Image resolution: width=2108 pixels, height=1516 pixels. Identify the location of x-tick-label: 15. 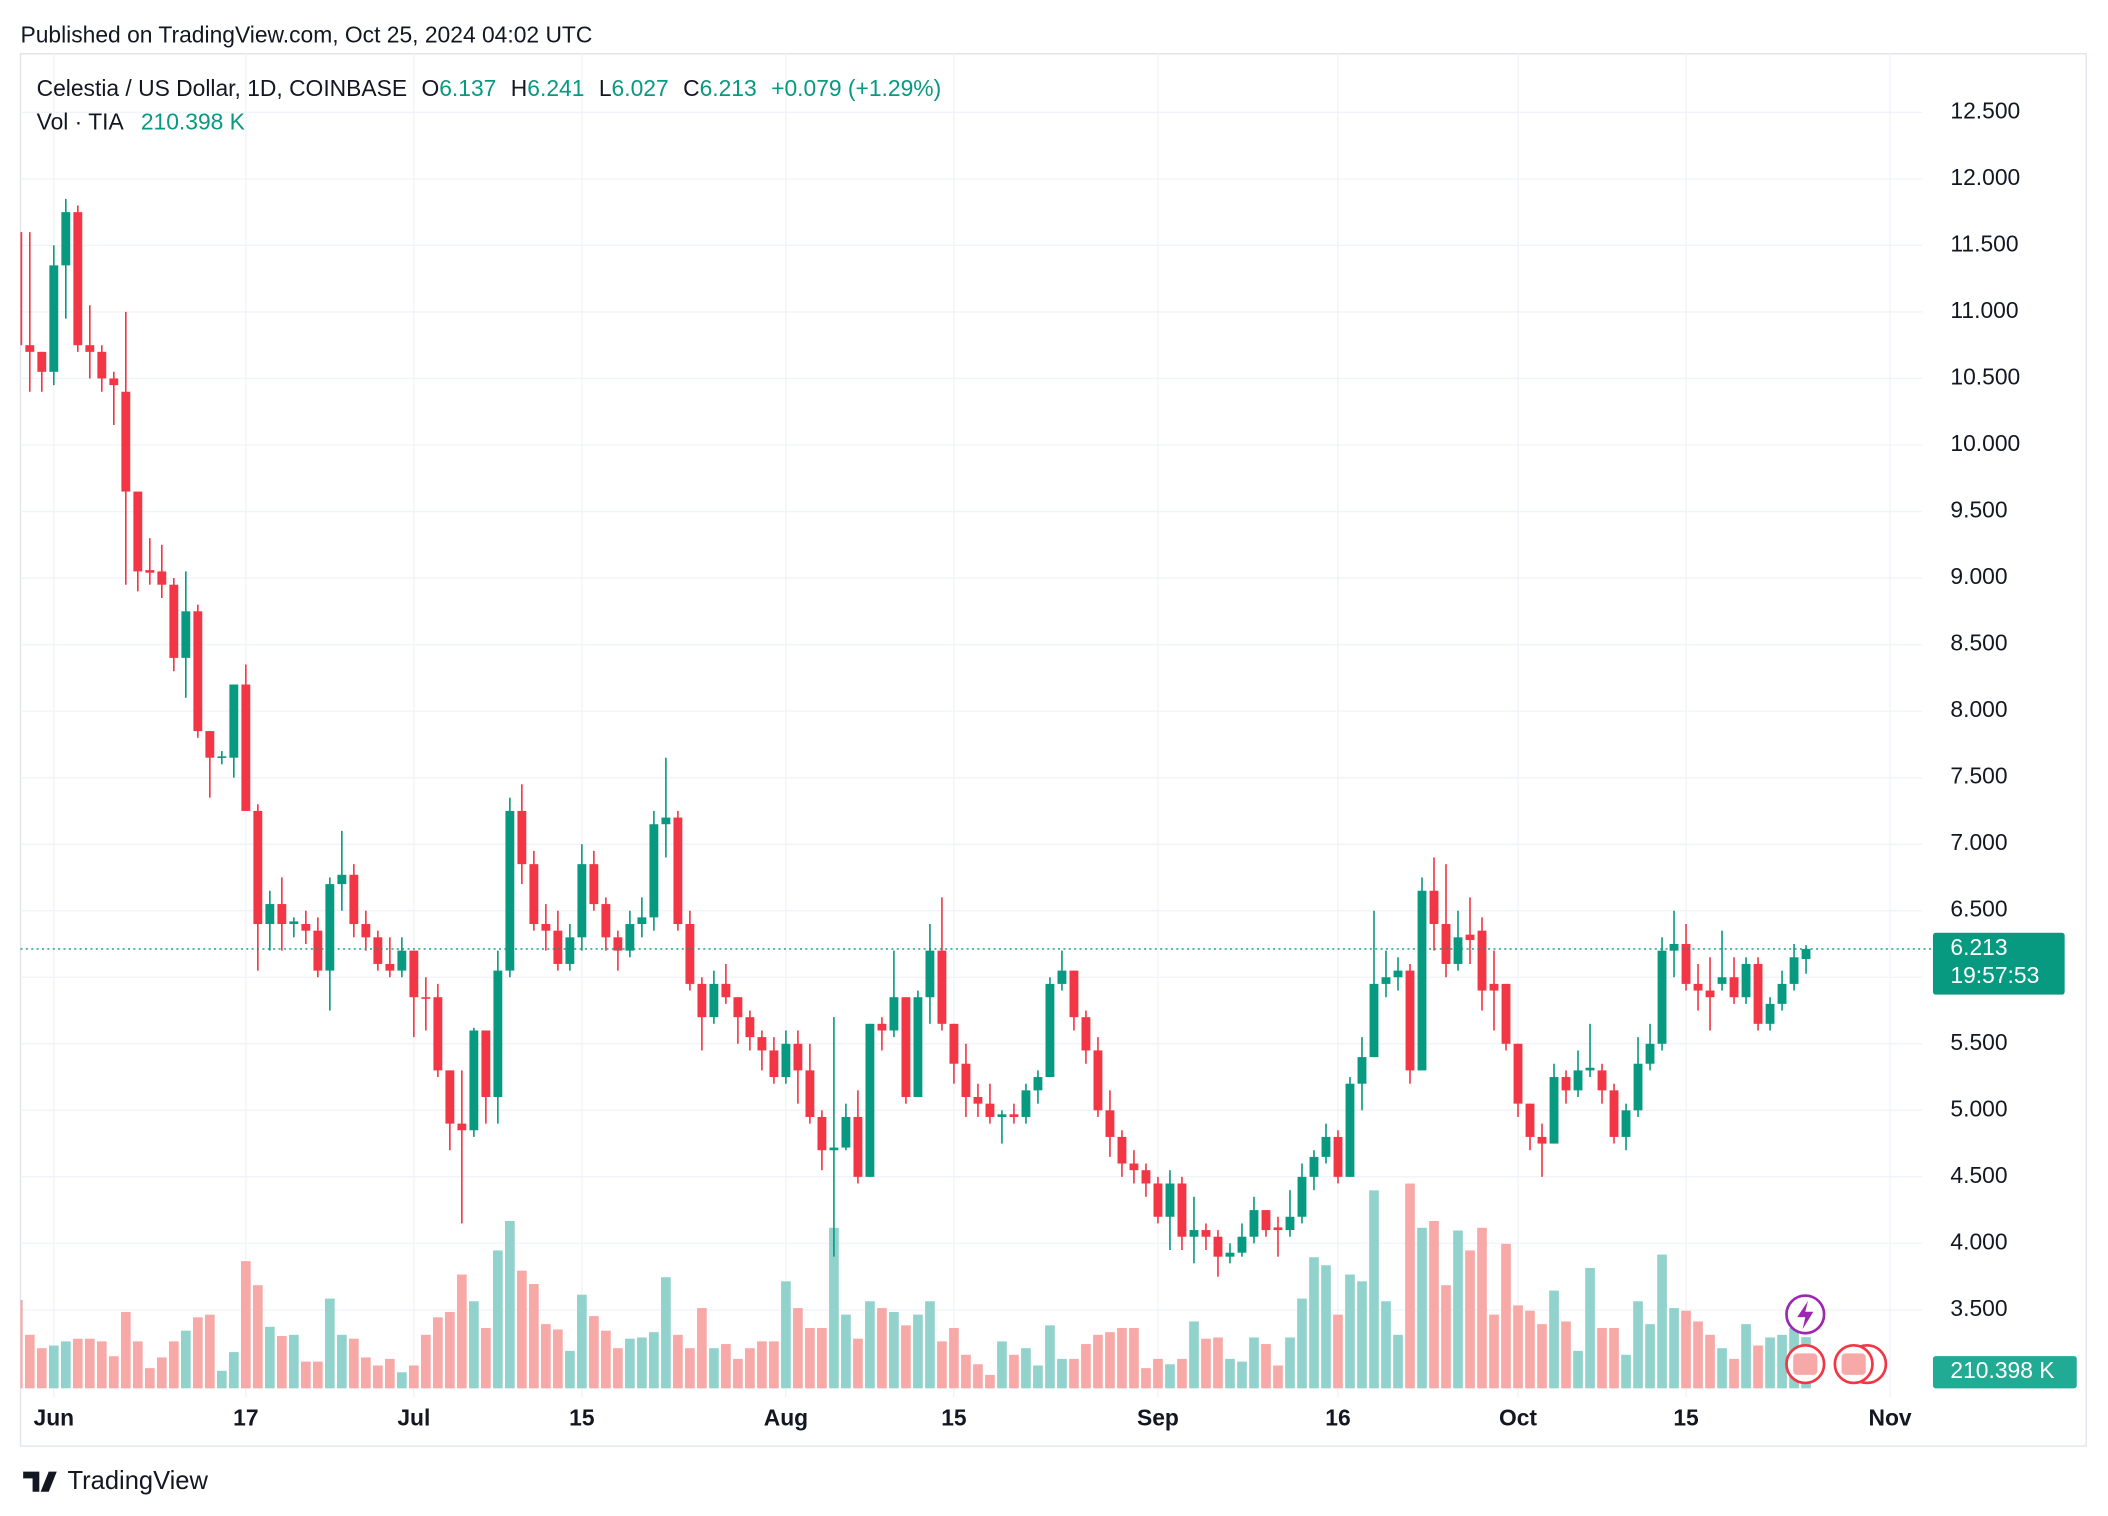
(582, 1417).